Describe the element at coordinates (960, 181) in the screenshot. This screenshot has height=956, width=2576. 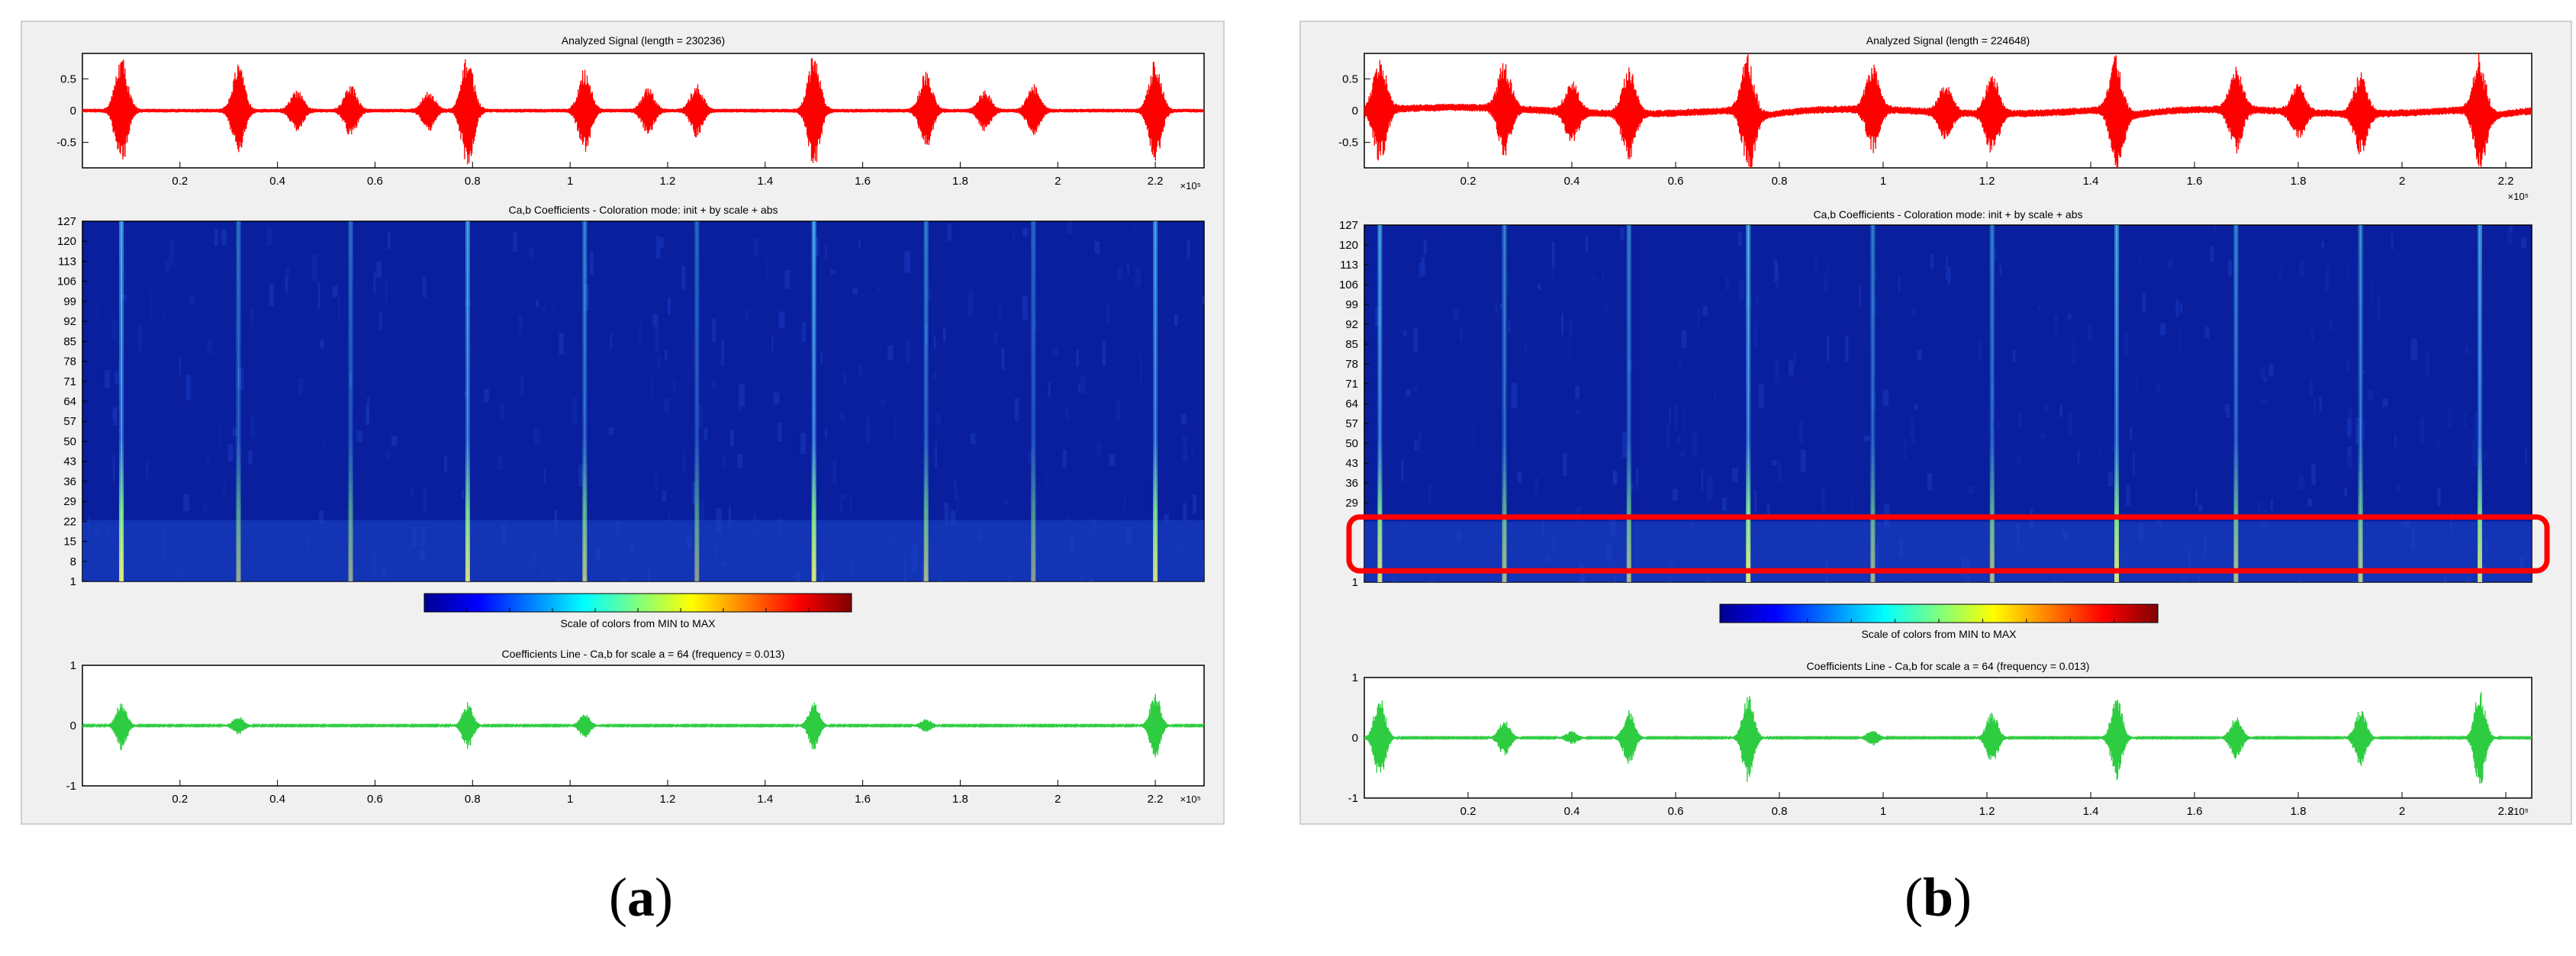
I see `panel-a-signal-xtick-label: 1.8` at that location.